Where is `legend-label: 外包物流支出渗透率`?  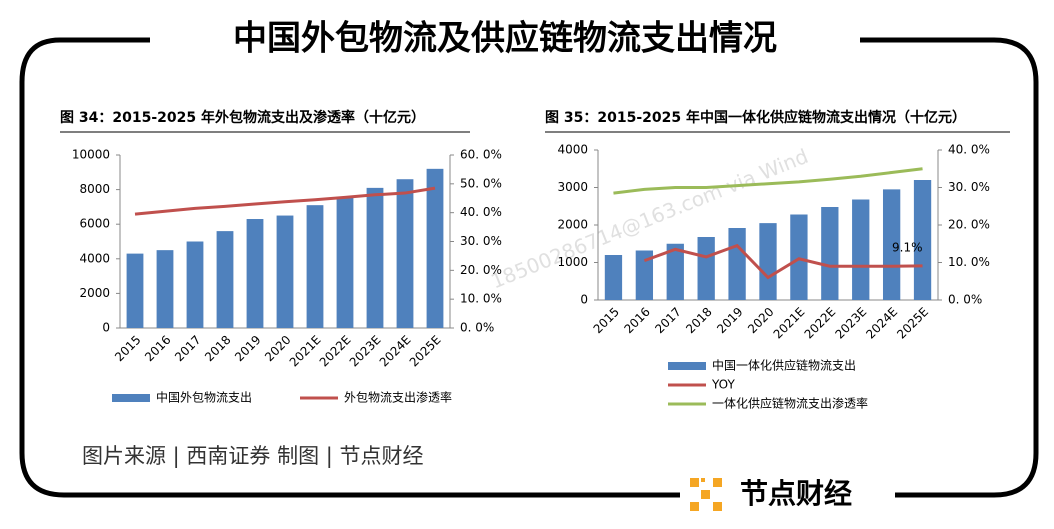 legend-label: 外包物流支出渗透率 is located at coordinates (398, 397).